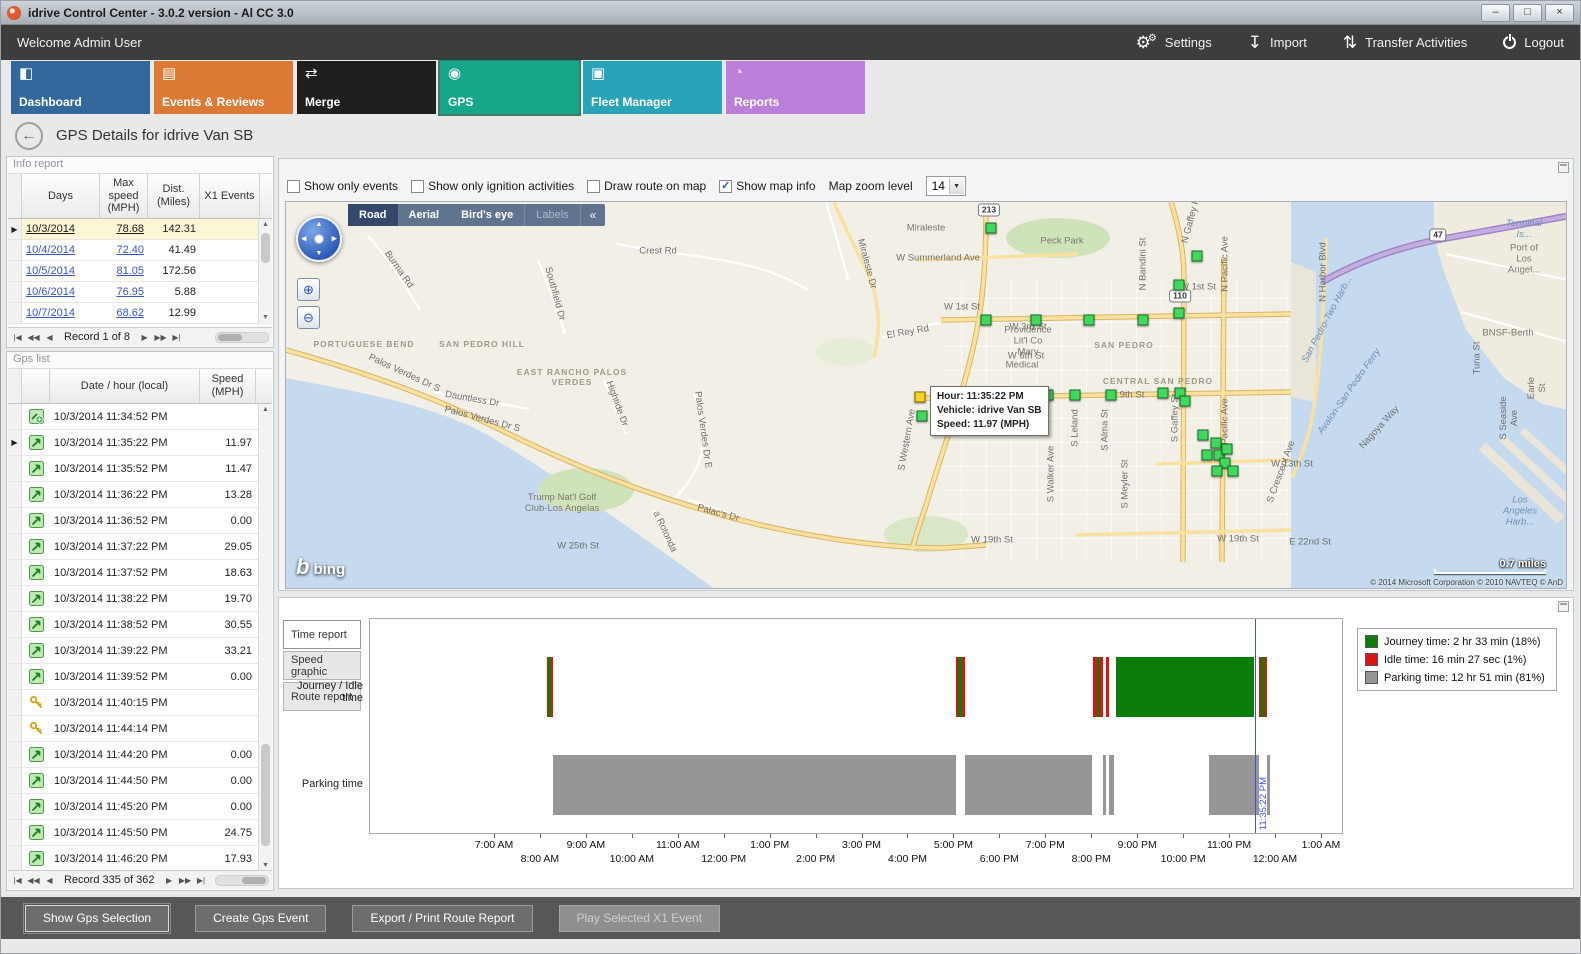  Describe the element at coordinates (265, 409) in the screenshot. I see `scroll-up-icon: ▲` at that location.